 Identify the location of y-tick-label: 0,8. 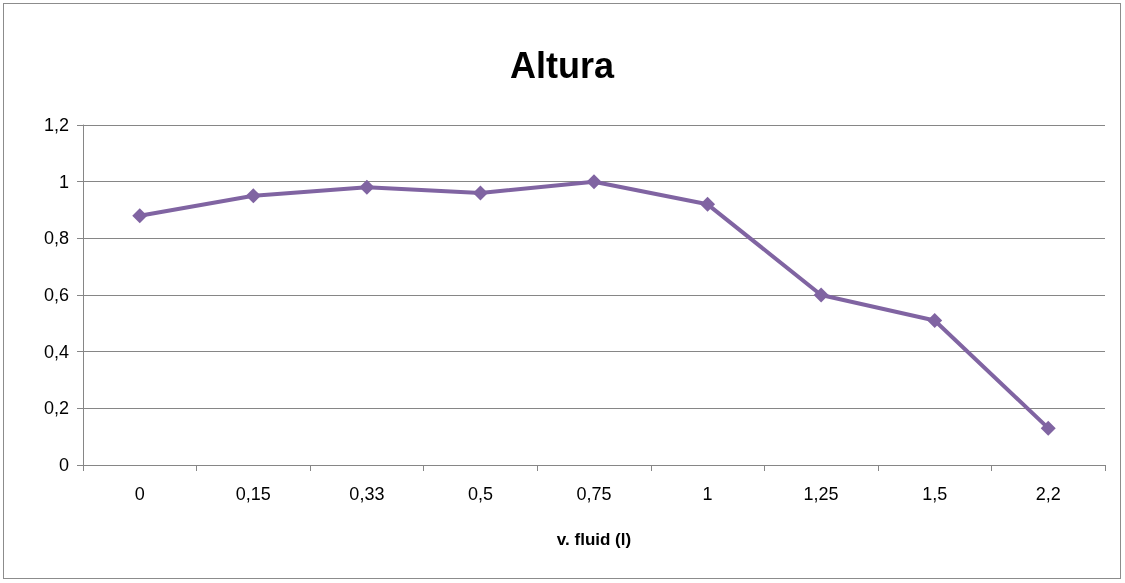
(56, 238).